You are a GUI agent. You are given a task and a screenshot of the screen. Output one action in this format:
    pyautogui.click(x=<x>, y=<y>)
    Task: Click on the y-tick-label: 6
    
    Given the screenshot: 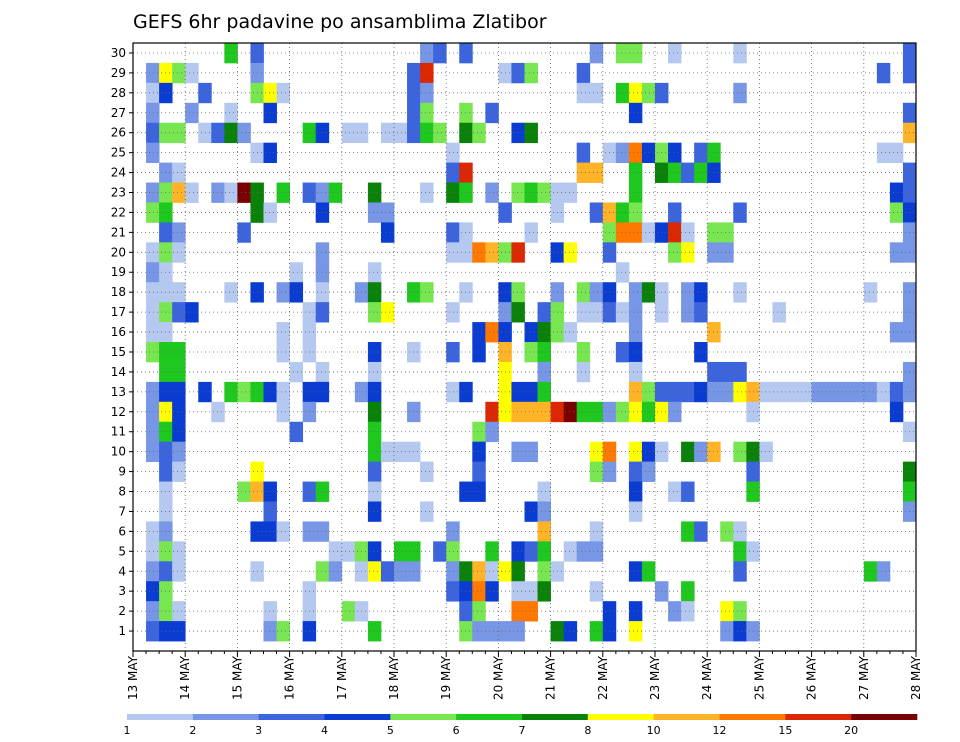 What is the action you would take?
    pyautogui.click(x=122, y=531)
    